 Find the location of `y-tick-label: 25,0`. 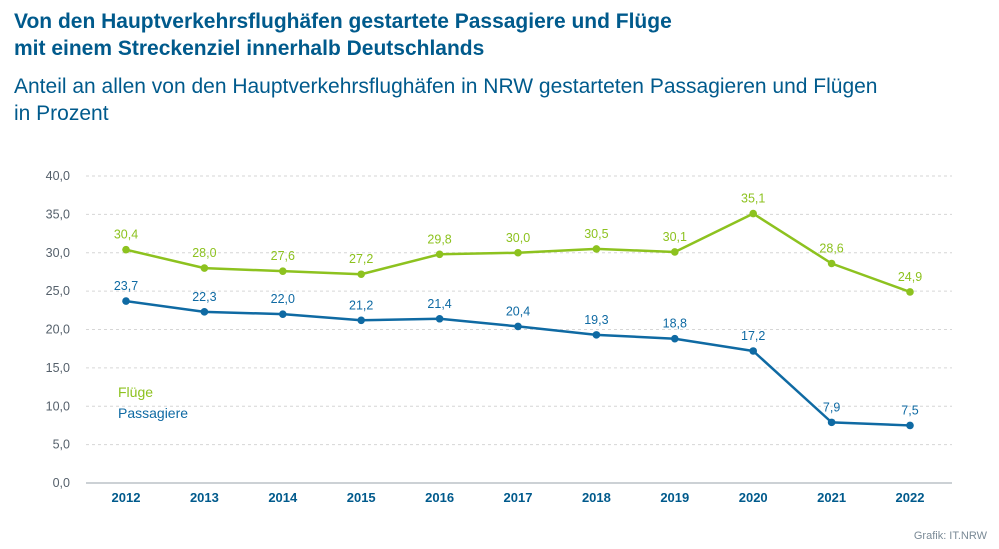

y-tick-label: 25,0 is located at coordinates (58, 291).